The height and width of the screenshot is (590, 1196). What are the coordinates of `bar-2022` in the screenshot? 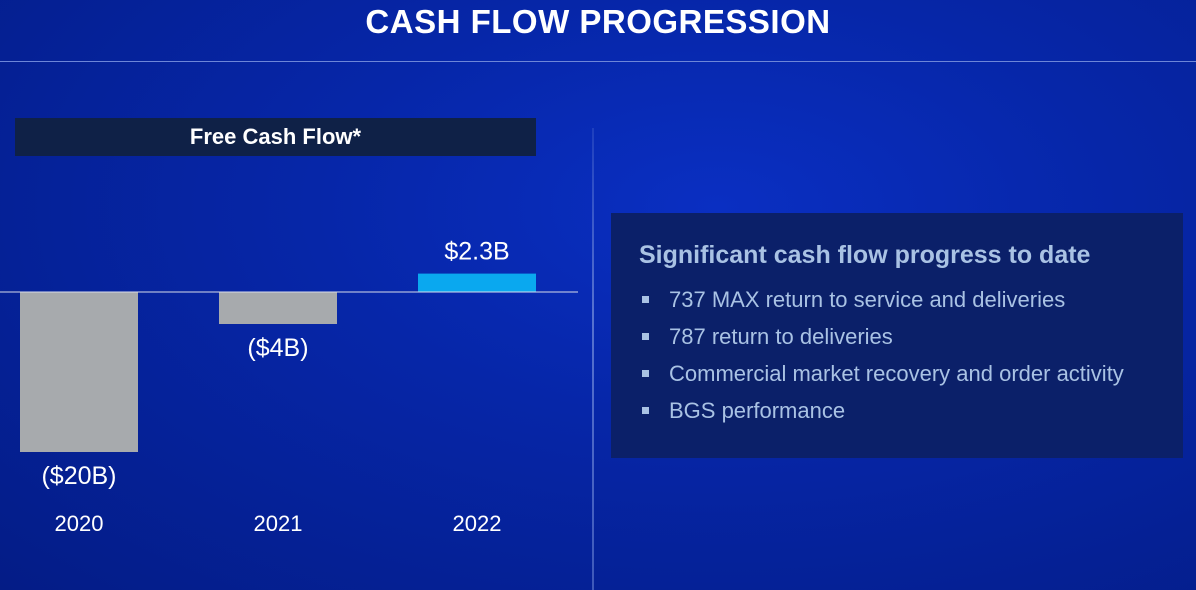 It's located at (477, 282).